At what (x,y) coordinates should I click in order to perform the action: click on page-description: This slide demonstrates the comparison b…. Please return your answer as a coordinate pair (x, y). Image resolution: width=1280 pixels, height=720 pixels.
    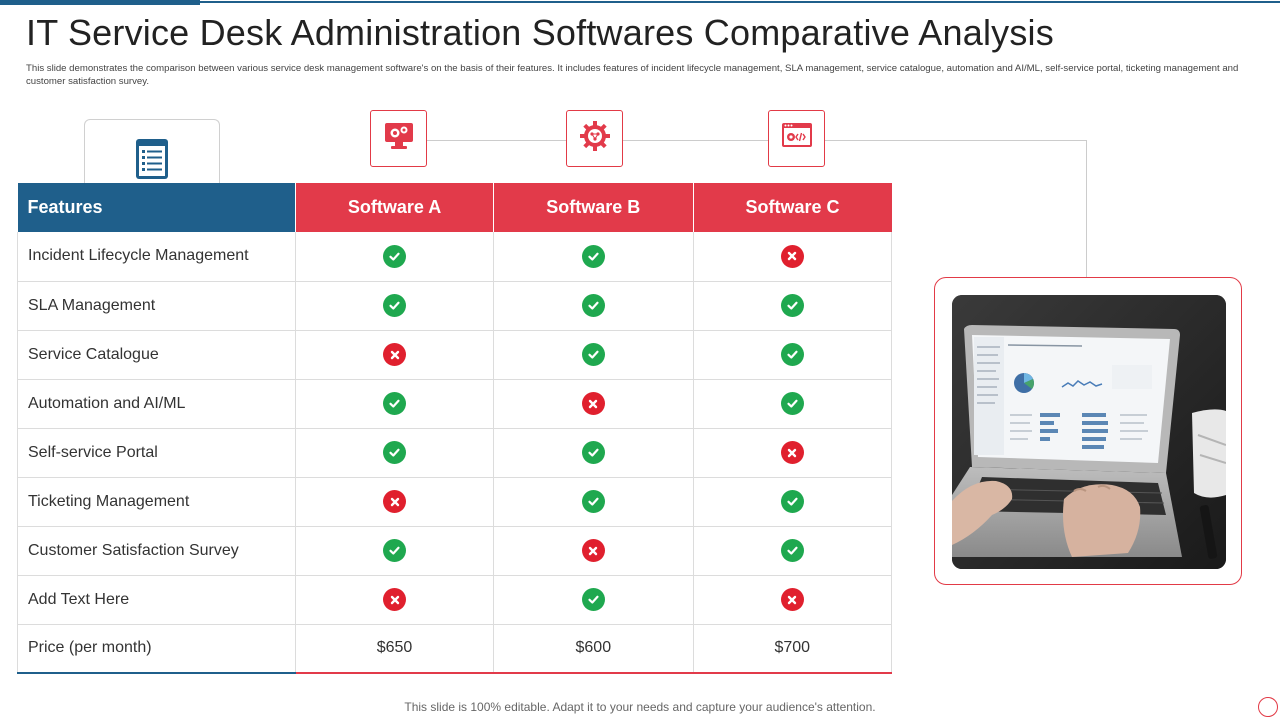
    Looking at the image, I should click on (632, 75).